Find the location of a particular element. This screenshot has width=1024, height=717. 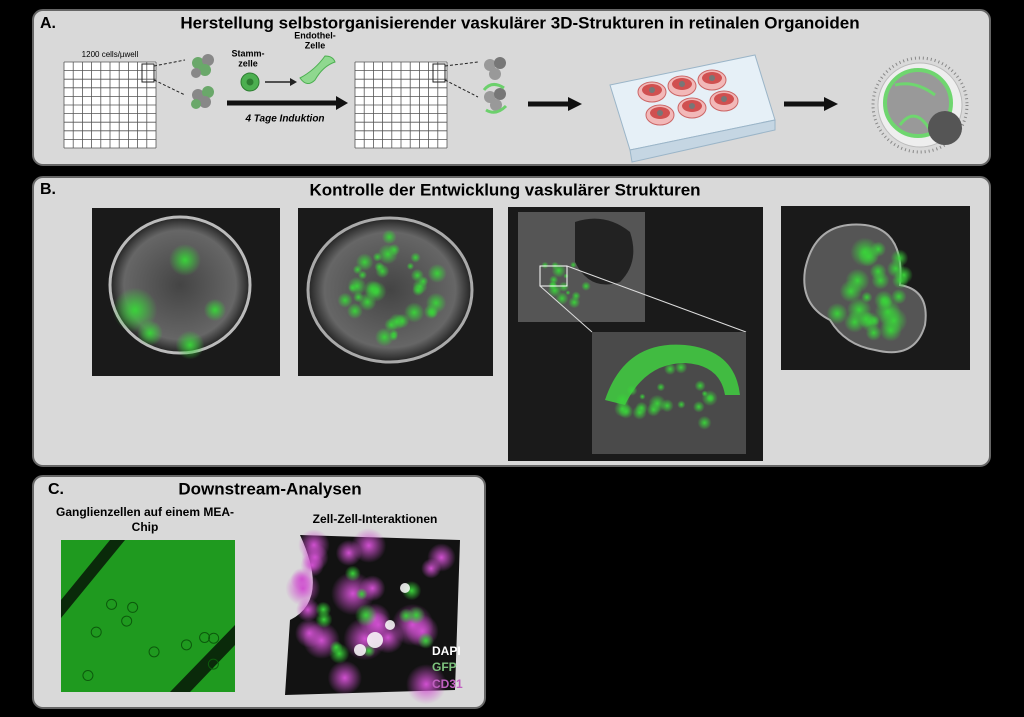

cell-clusters is located at coordinates (349, 84).